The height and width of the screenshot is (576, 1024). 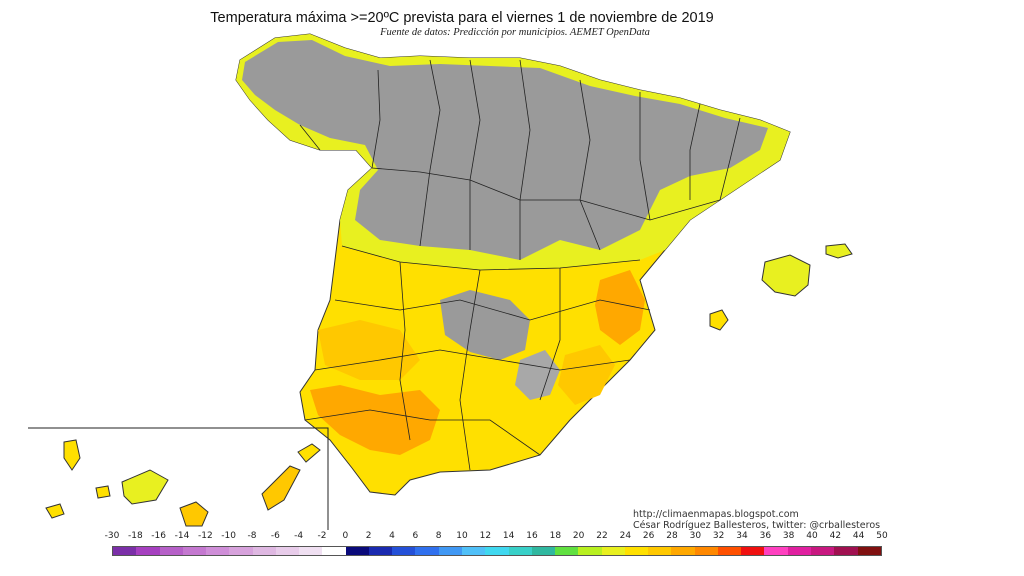 I want to click on legend-tick-label: 6, so click(x=415, y=536).